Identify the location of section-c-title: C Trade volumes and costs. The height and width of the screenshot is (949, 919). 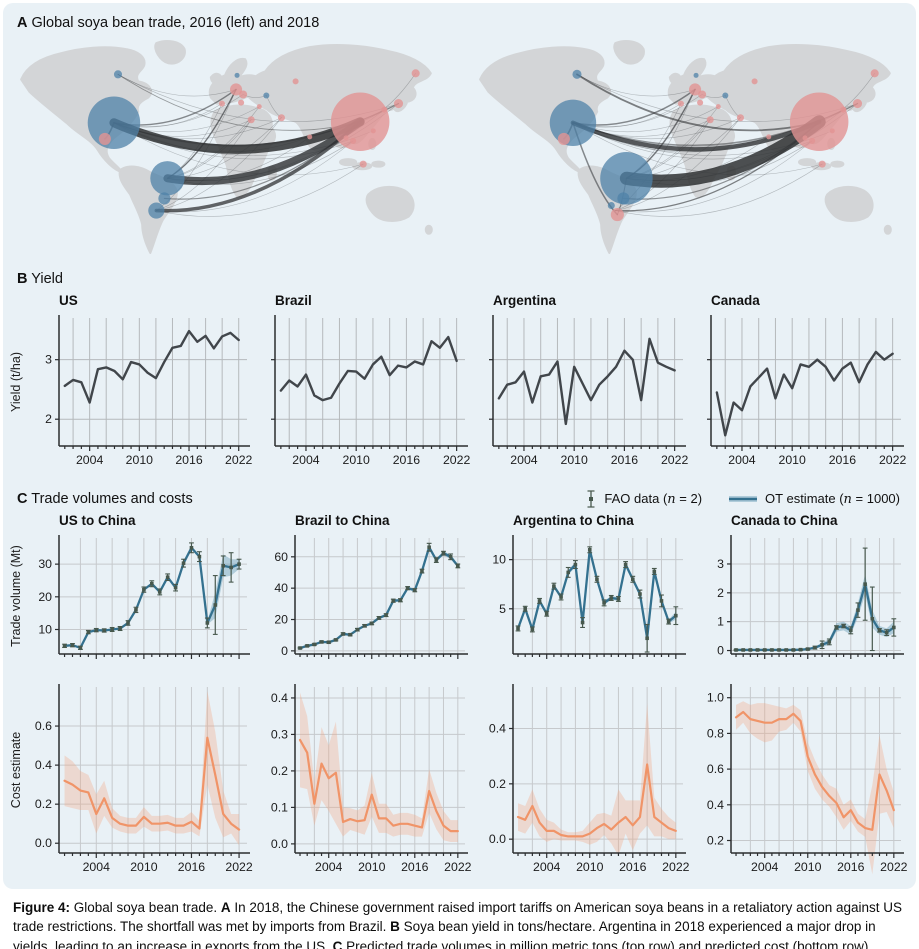
(98, 499).